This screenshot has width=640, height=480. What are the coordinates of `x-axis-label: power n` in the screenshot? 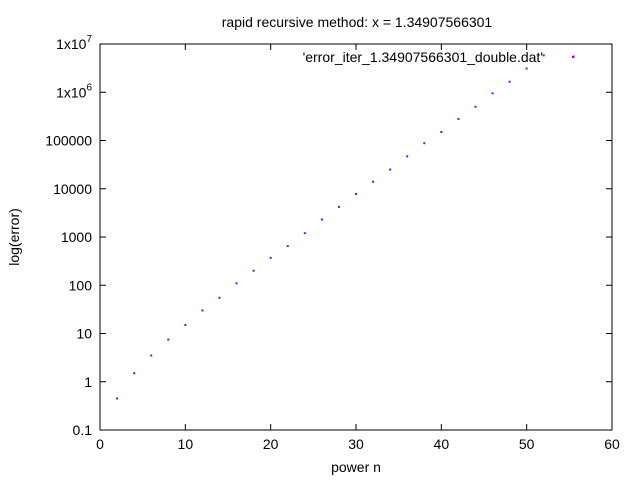 It's located at (356, 467).